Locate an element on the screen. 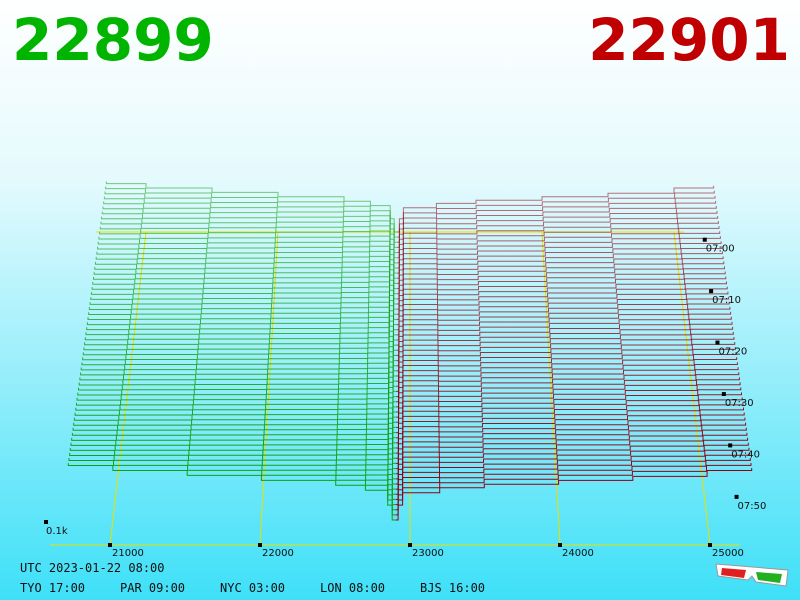  city-clock: PAR 09:00 is located at coordinates (152, 588).